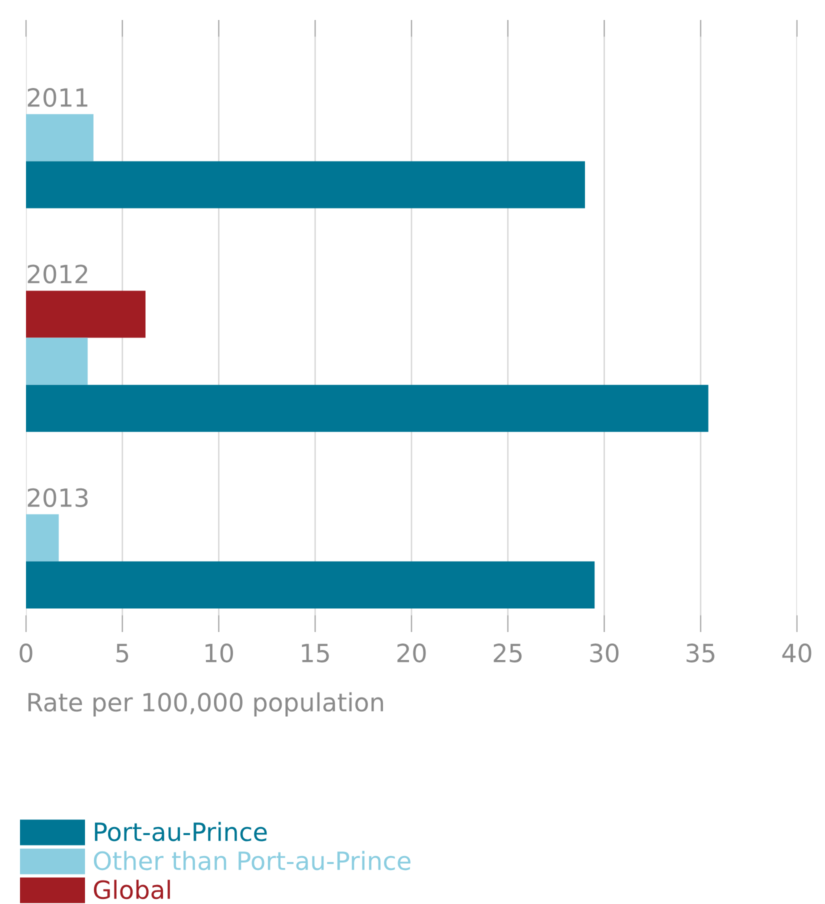 This screenshot has height=904, width=825. I want to click on y-tick-label: 2011, so click(58, 97).